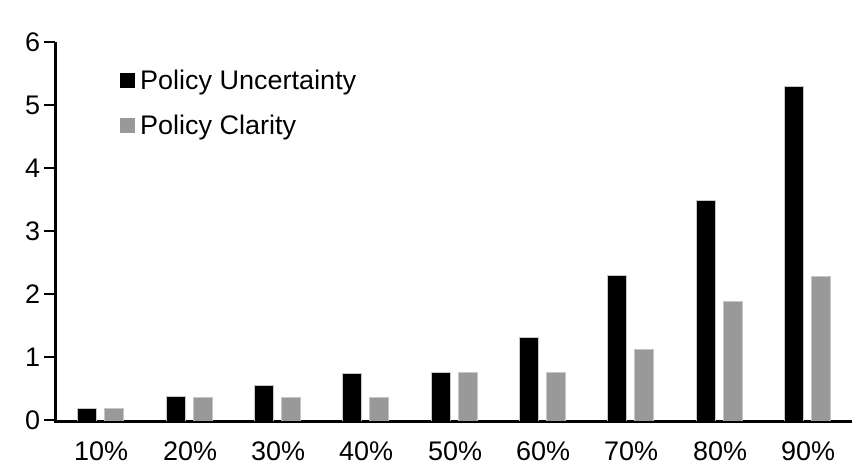 The width and height of the screenshot is (852, 475). I want to click on bar-policy-clarity-40pct, so click(379, 409).